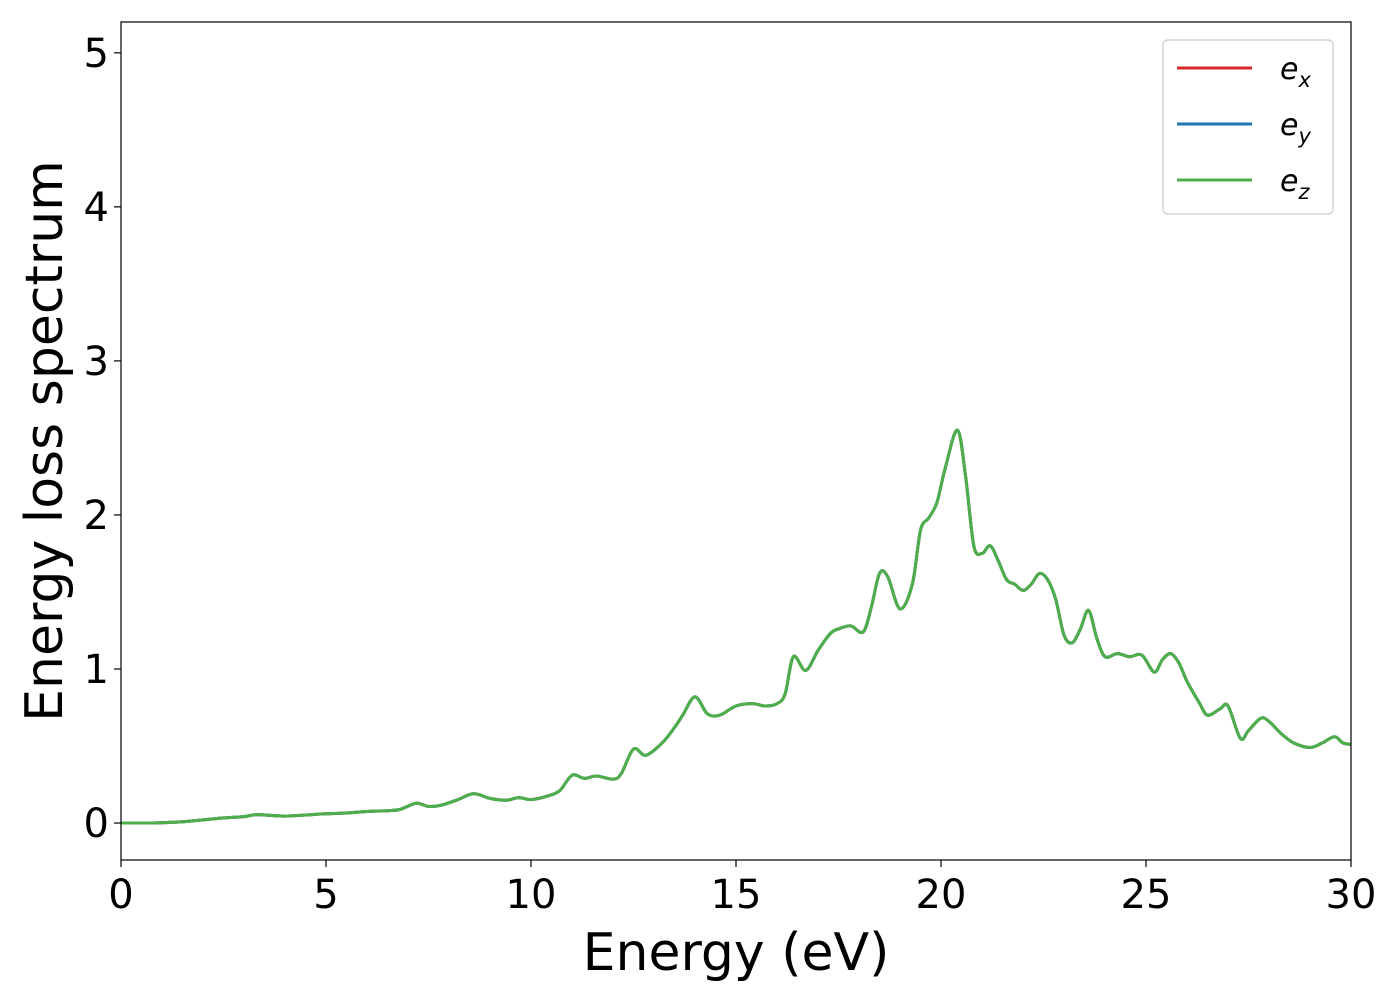 Image resolution: width=1400 pixels, height=1000 pixels. Describe the element at coordinates (736, 895) in the screenshot. I see `x-tick-label: 15` at that location.